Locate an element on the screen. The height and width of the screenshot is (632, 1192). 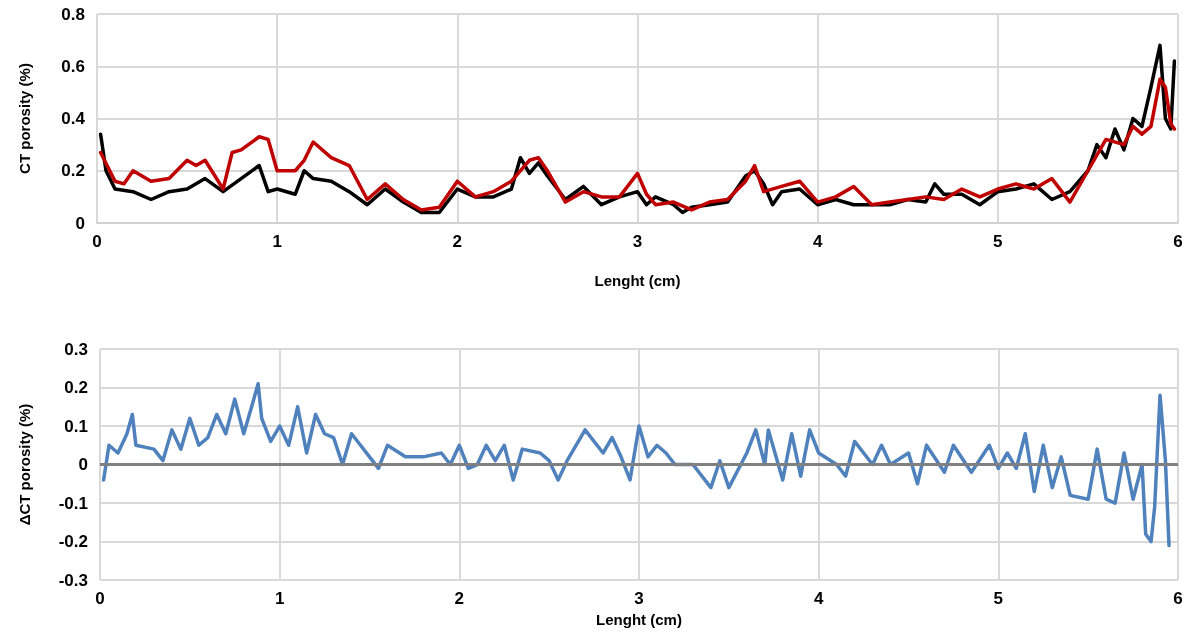
y-tick-label: 0.8 is located at coordinates (73, 14).